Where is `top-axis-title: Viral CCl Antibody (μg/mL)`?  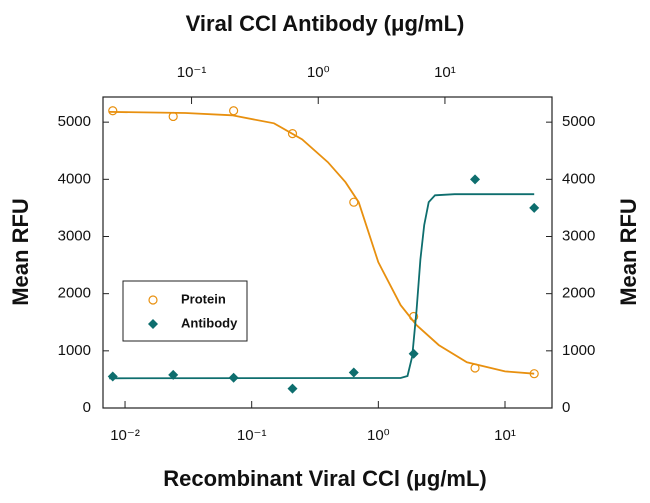 top-axis-title: Viral CCl Antibody (μg/mL) is located at coordinates (325, 23).